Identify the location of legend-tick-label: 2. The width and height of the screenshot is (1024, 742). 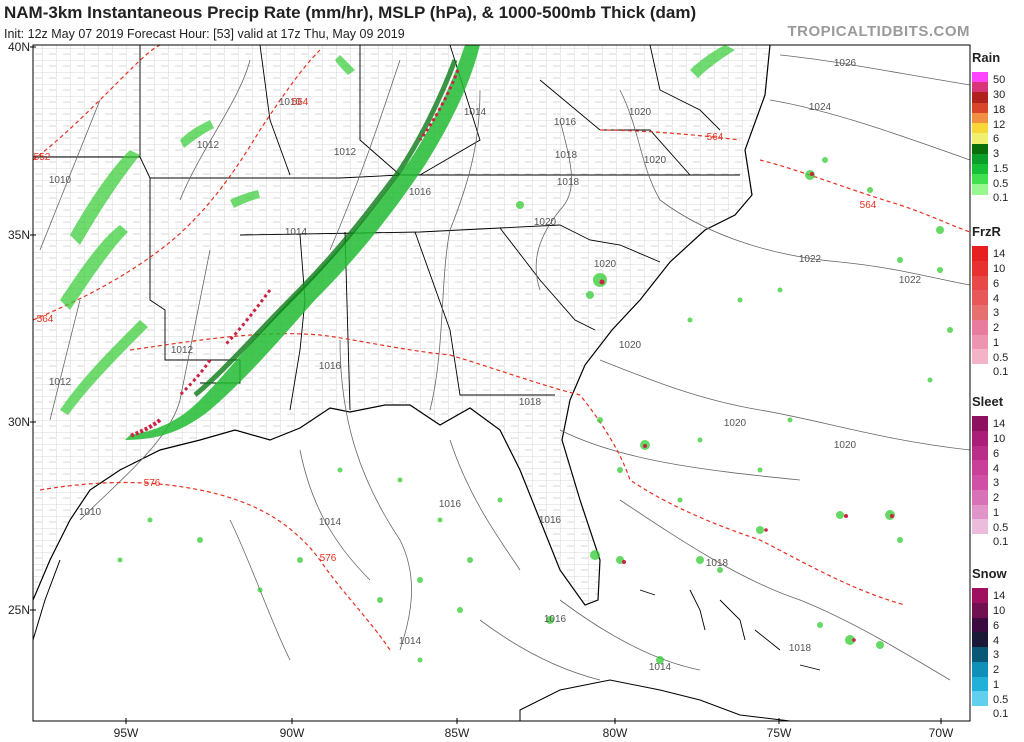
(996, 328).